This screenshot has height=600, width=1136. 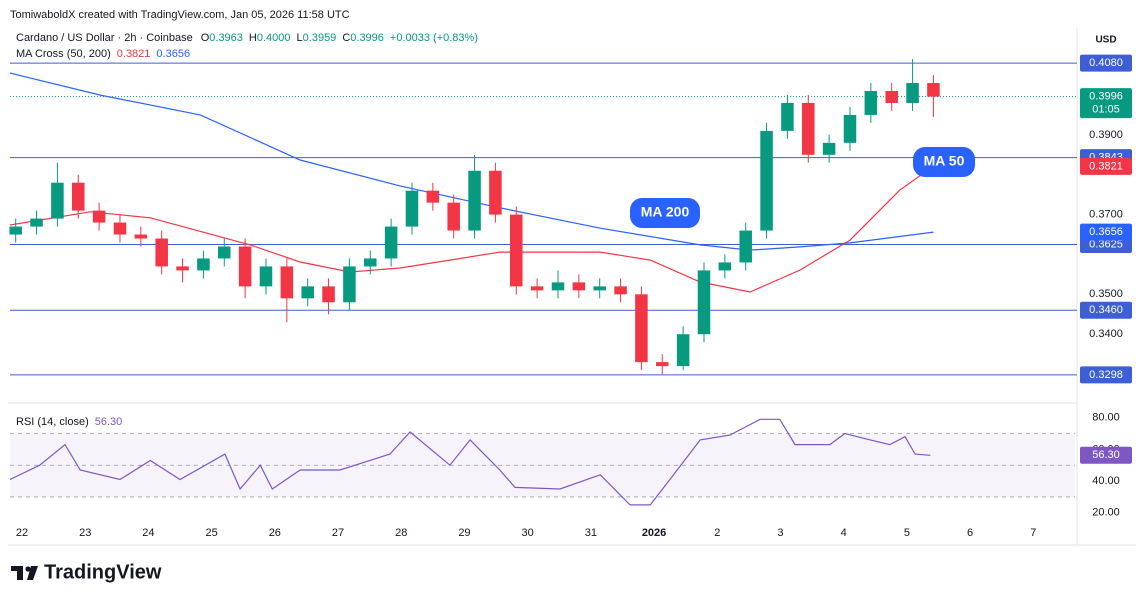 What do you see at coordinates (780, 533) in the screenshot?
I see `x-tick-label: 3` at bounding box center [780, 533].